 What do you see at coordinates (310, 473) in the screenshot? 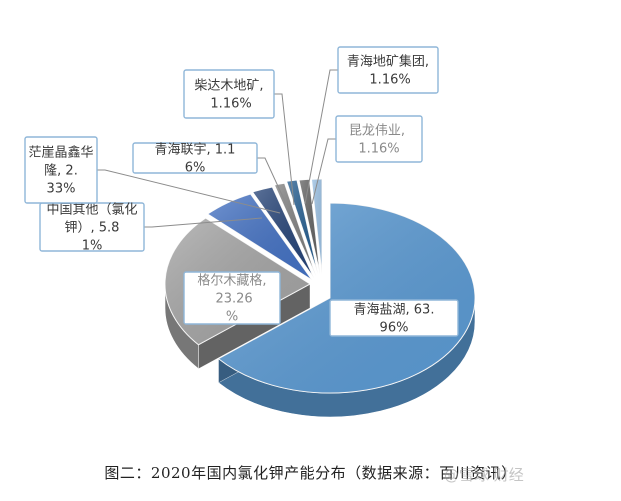
I see `figure-caption: 图二：2020年国内氯化钾产能分布（数据来源：百川资讯）` at bounding box center [310, 473].